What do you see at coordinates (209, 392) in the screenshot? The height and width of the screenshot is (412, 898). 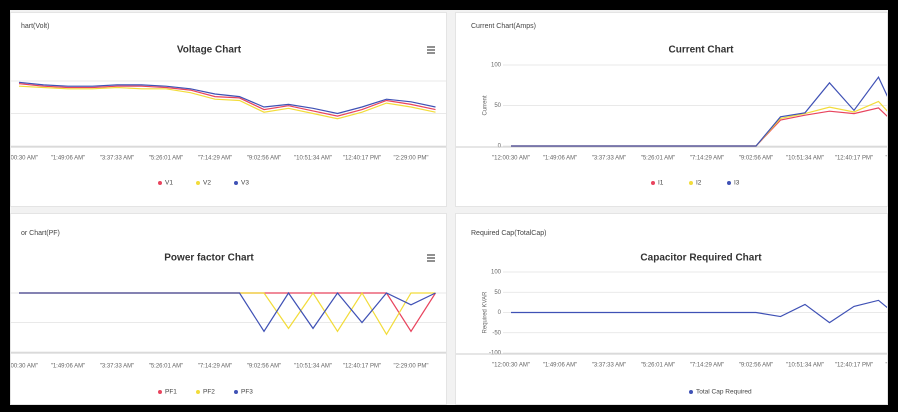 I see `legend-label: PF2` at bounding box center [209, 392].